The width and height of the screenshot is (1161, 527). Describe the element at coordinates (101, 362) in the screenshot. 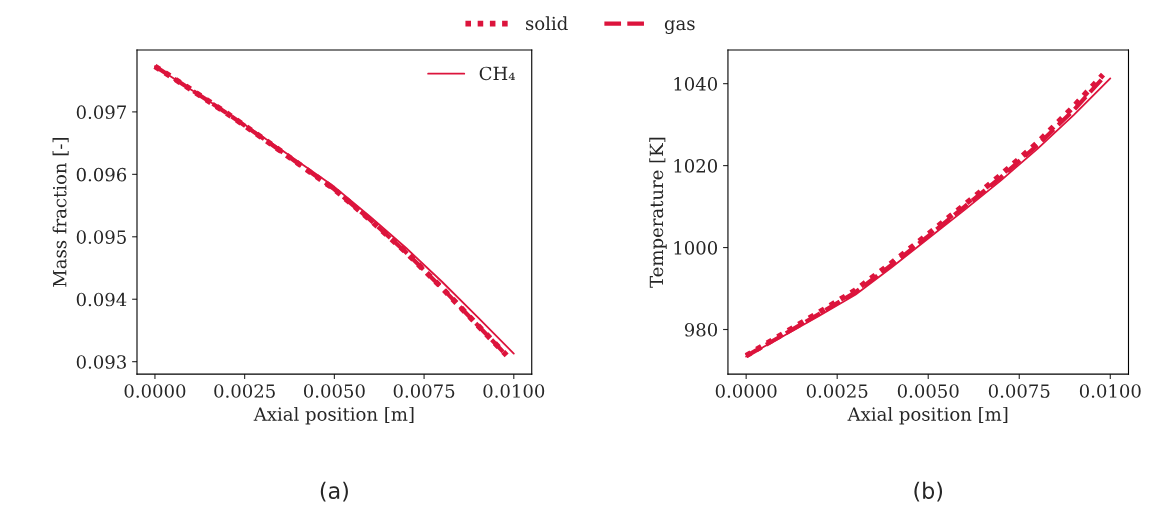

I see `y-tick-label: 0.093` at that location.